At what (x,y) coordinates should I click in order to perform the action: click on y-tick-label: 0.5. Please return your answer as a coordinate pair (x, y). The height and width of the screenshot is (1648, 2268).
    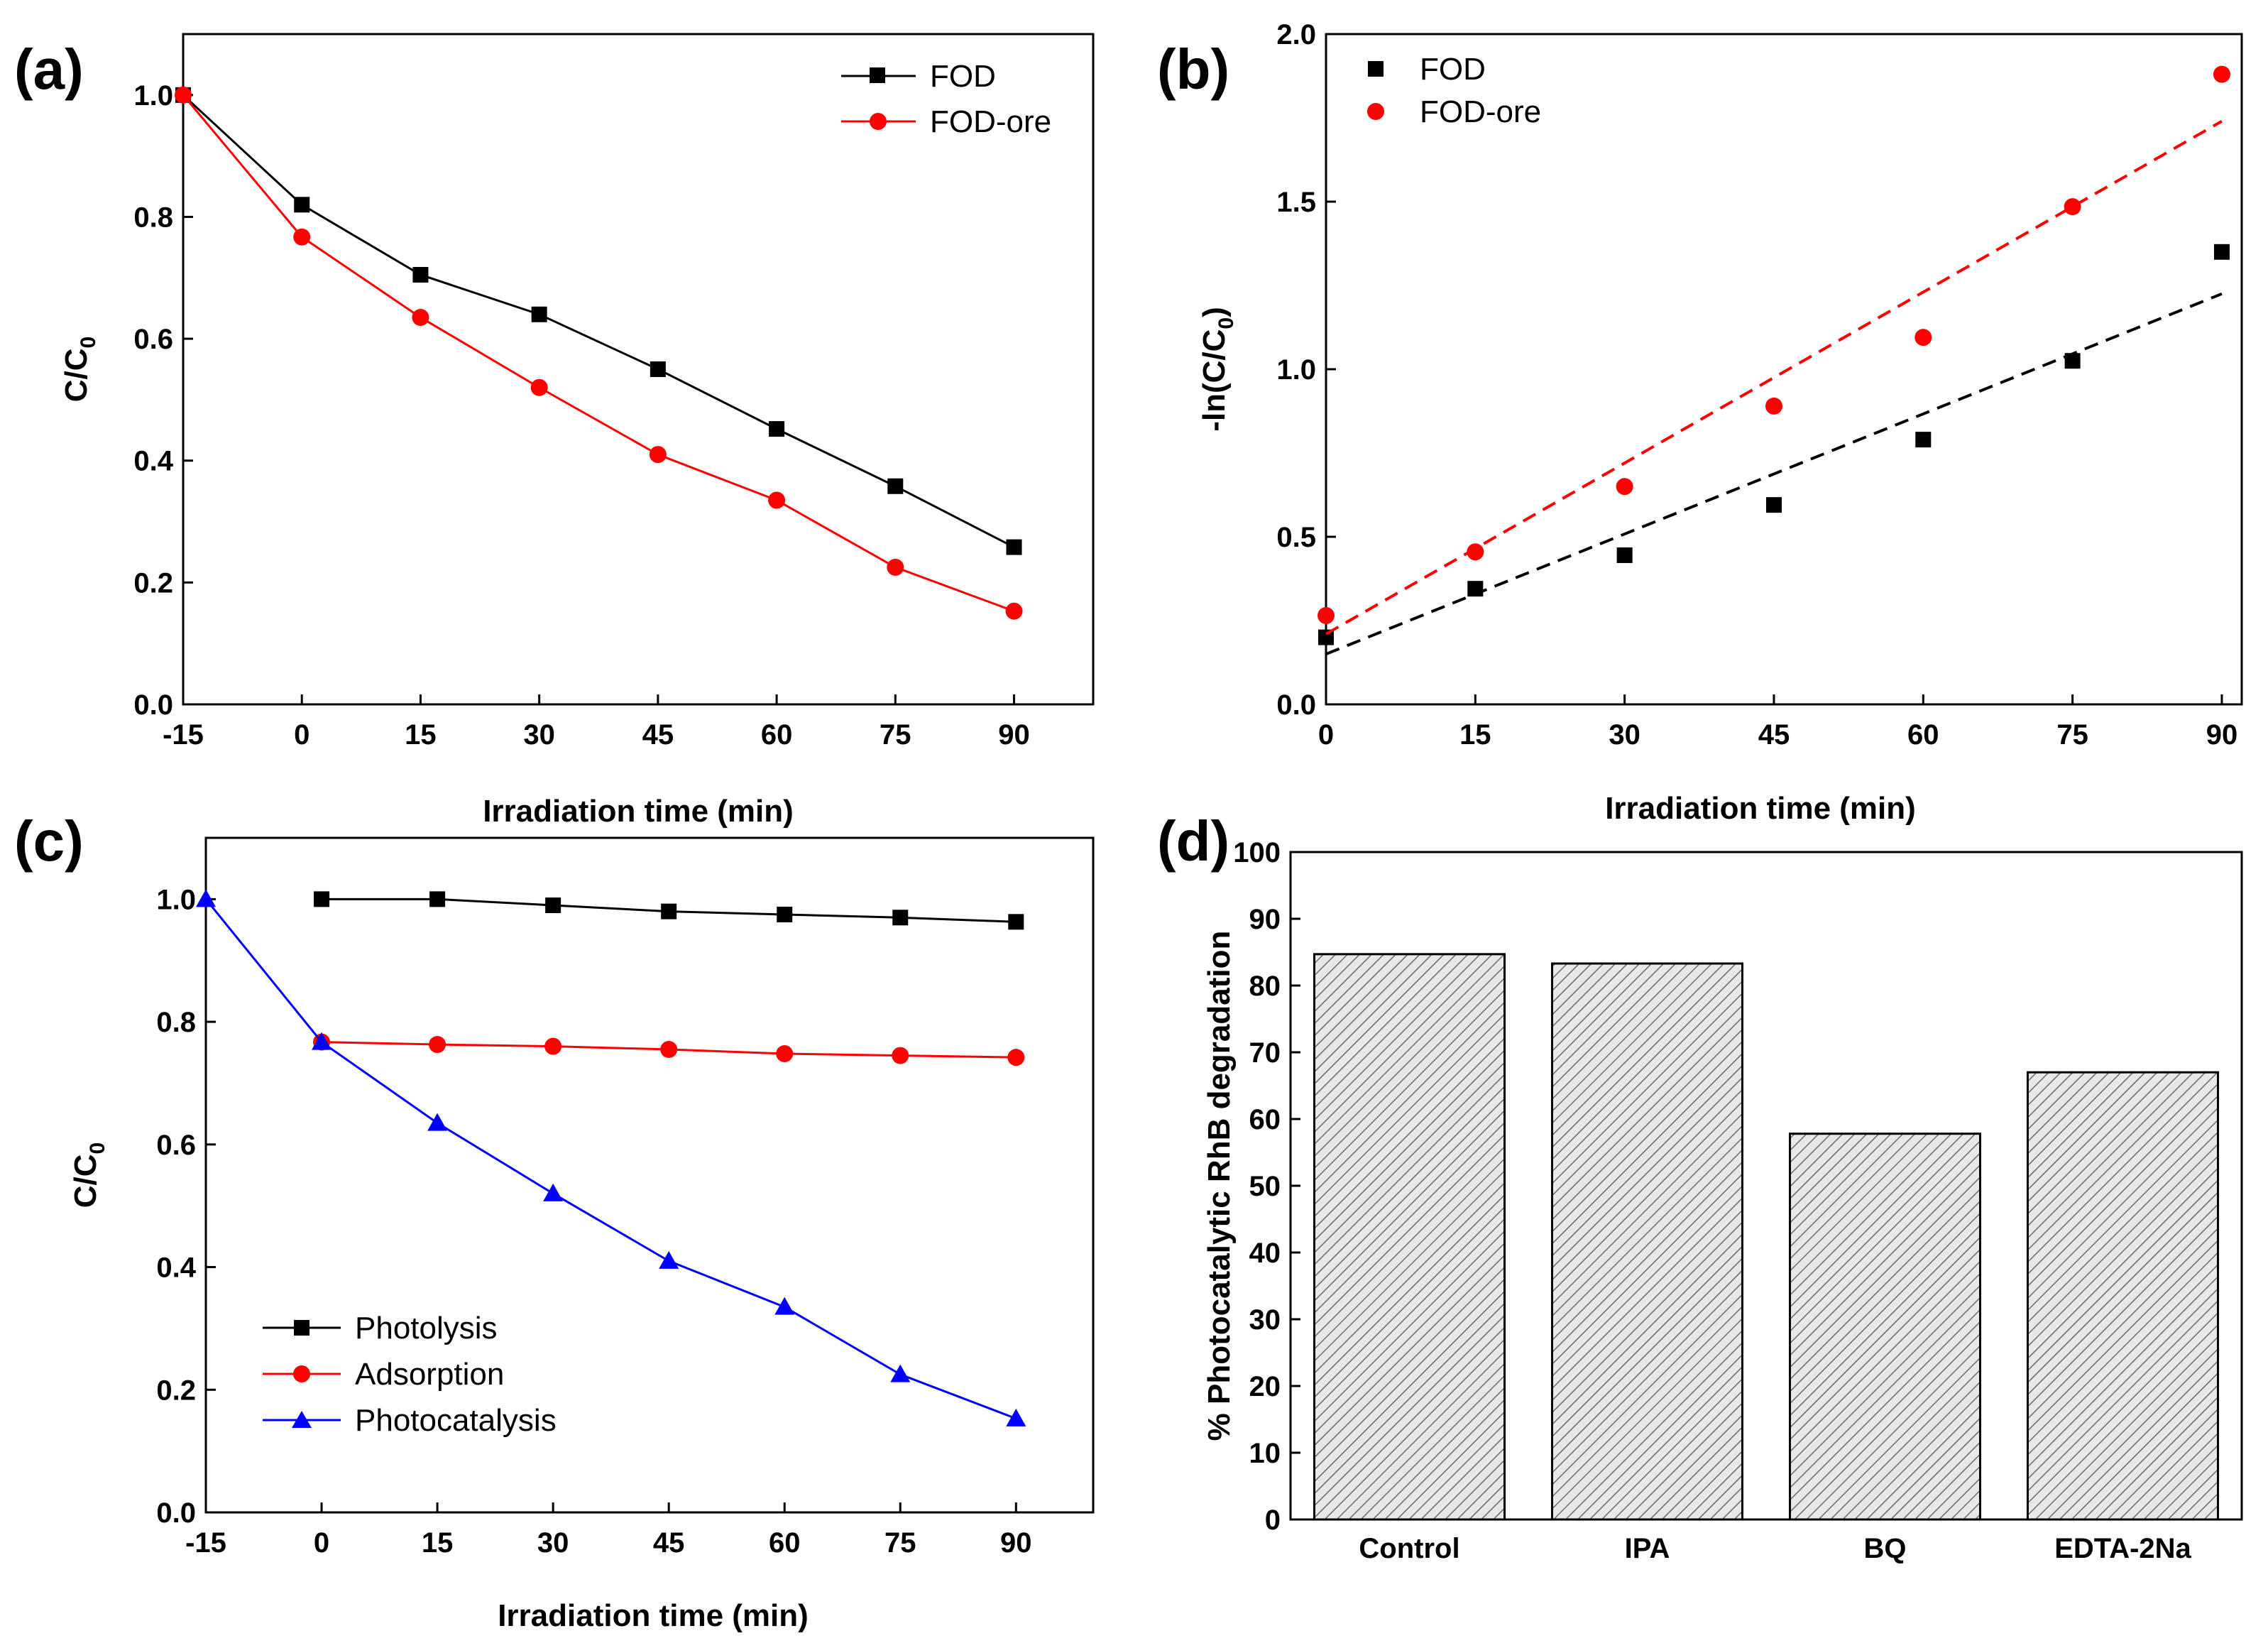
    Looking at the image, I should click on (1296, 537).